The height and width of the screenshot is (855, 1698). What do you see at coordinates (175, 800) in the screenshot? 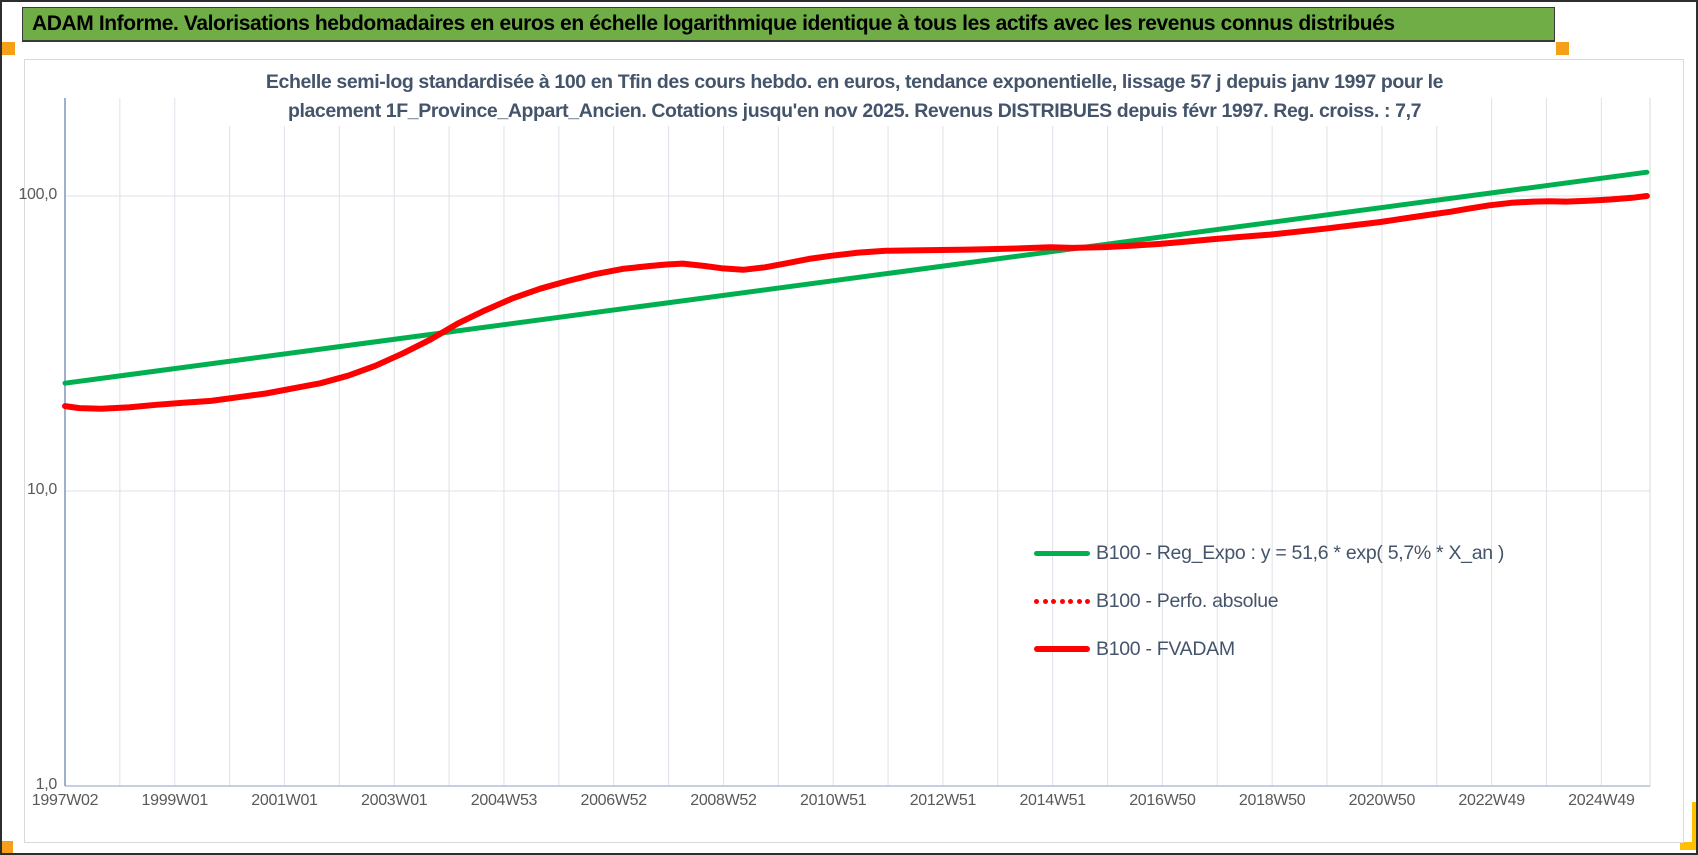
I see `x-tick-label: 1999W01` at bounding box center [175, 800].